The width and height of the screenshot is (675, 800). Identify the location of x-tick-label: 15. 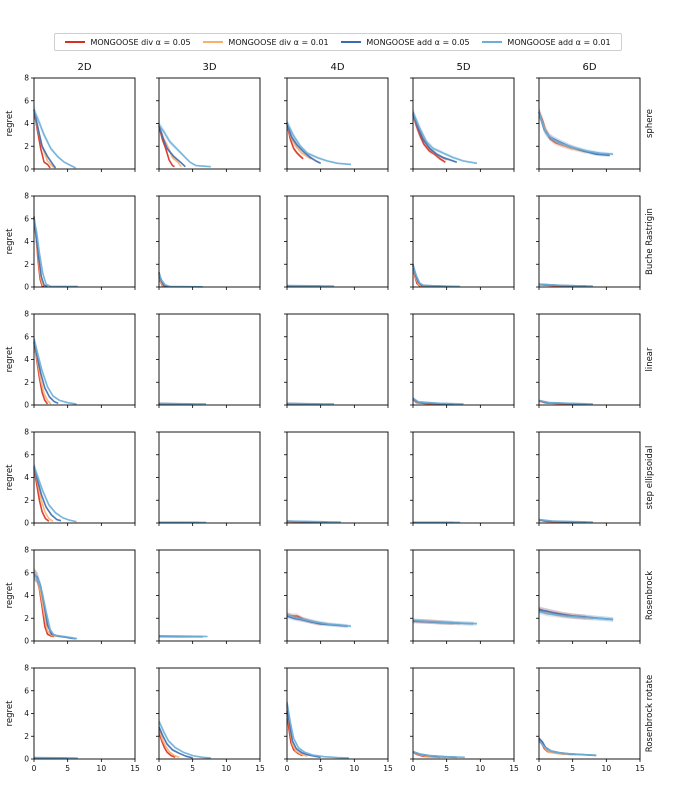
(135, 768).